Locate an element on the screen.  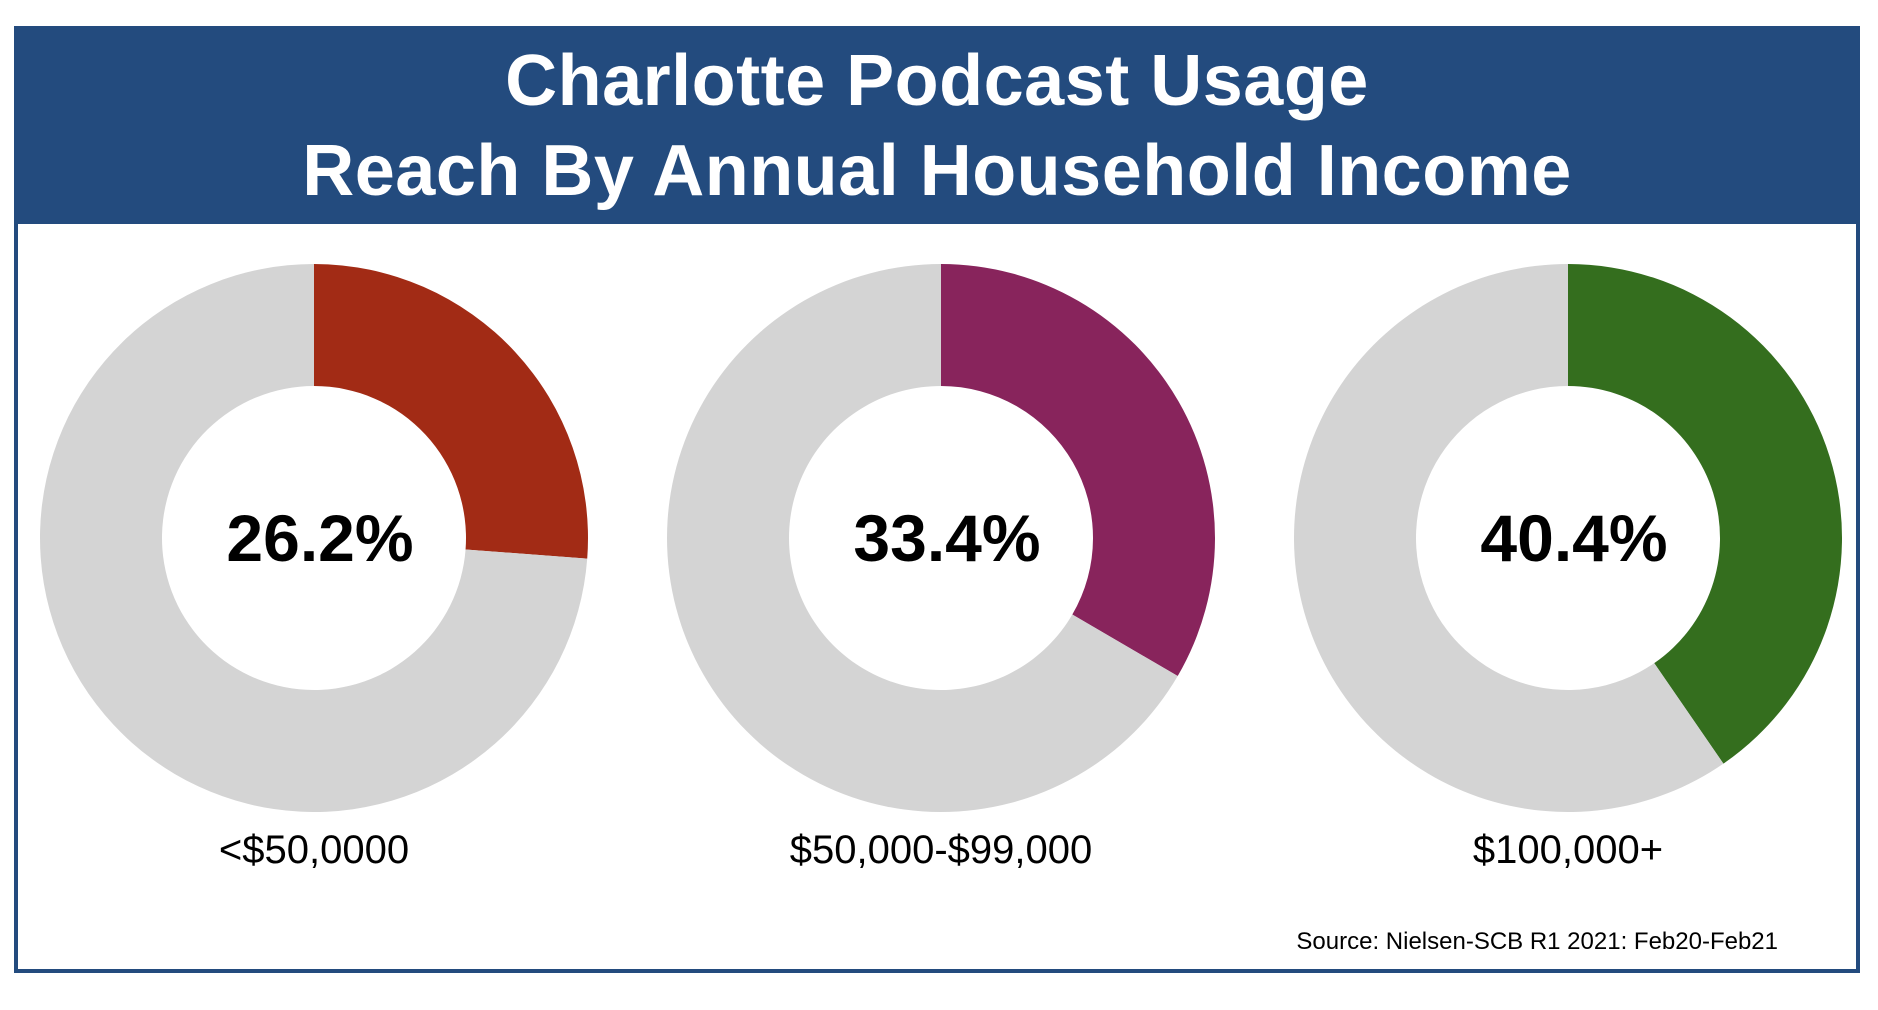
donut-value-label-1: 26.2% is located at coordinates (320, 538).